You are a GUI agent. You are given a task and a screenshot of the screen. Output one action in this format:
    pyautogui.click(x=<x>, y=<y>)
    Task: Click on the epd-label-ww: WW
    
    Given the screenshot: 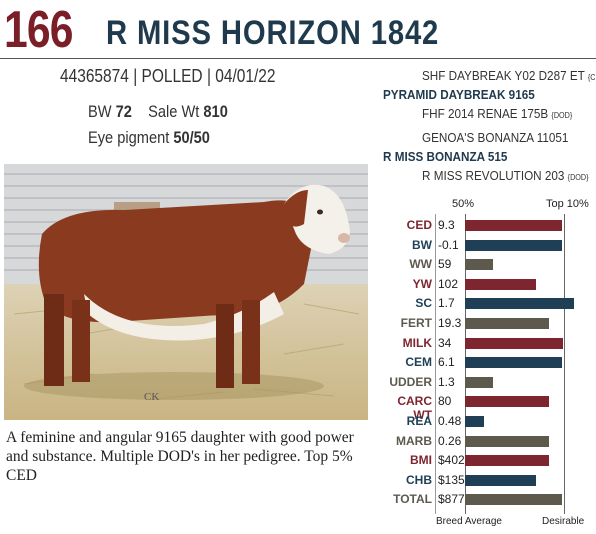 What is the action you would take?
    pyautogui.click(x=420, y=264)
    